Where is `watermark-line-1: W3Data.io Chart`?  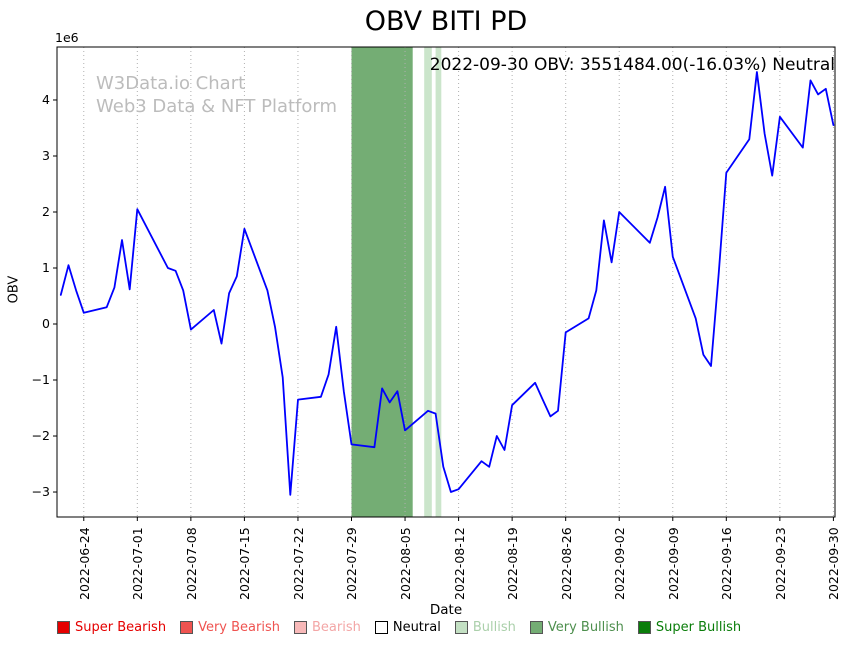
watermark-line-1: W3Data.io Chart is located at coordinates (171, 83).